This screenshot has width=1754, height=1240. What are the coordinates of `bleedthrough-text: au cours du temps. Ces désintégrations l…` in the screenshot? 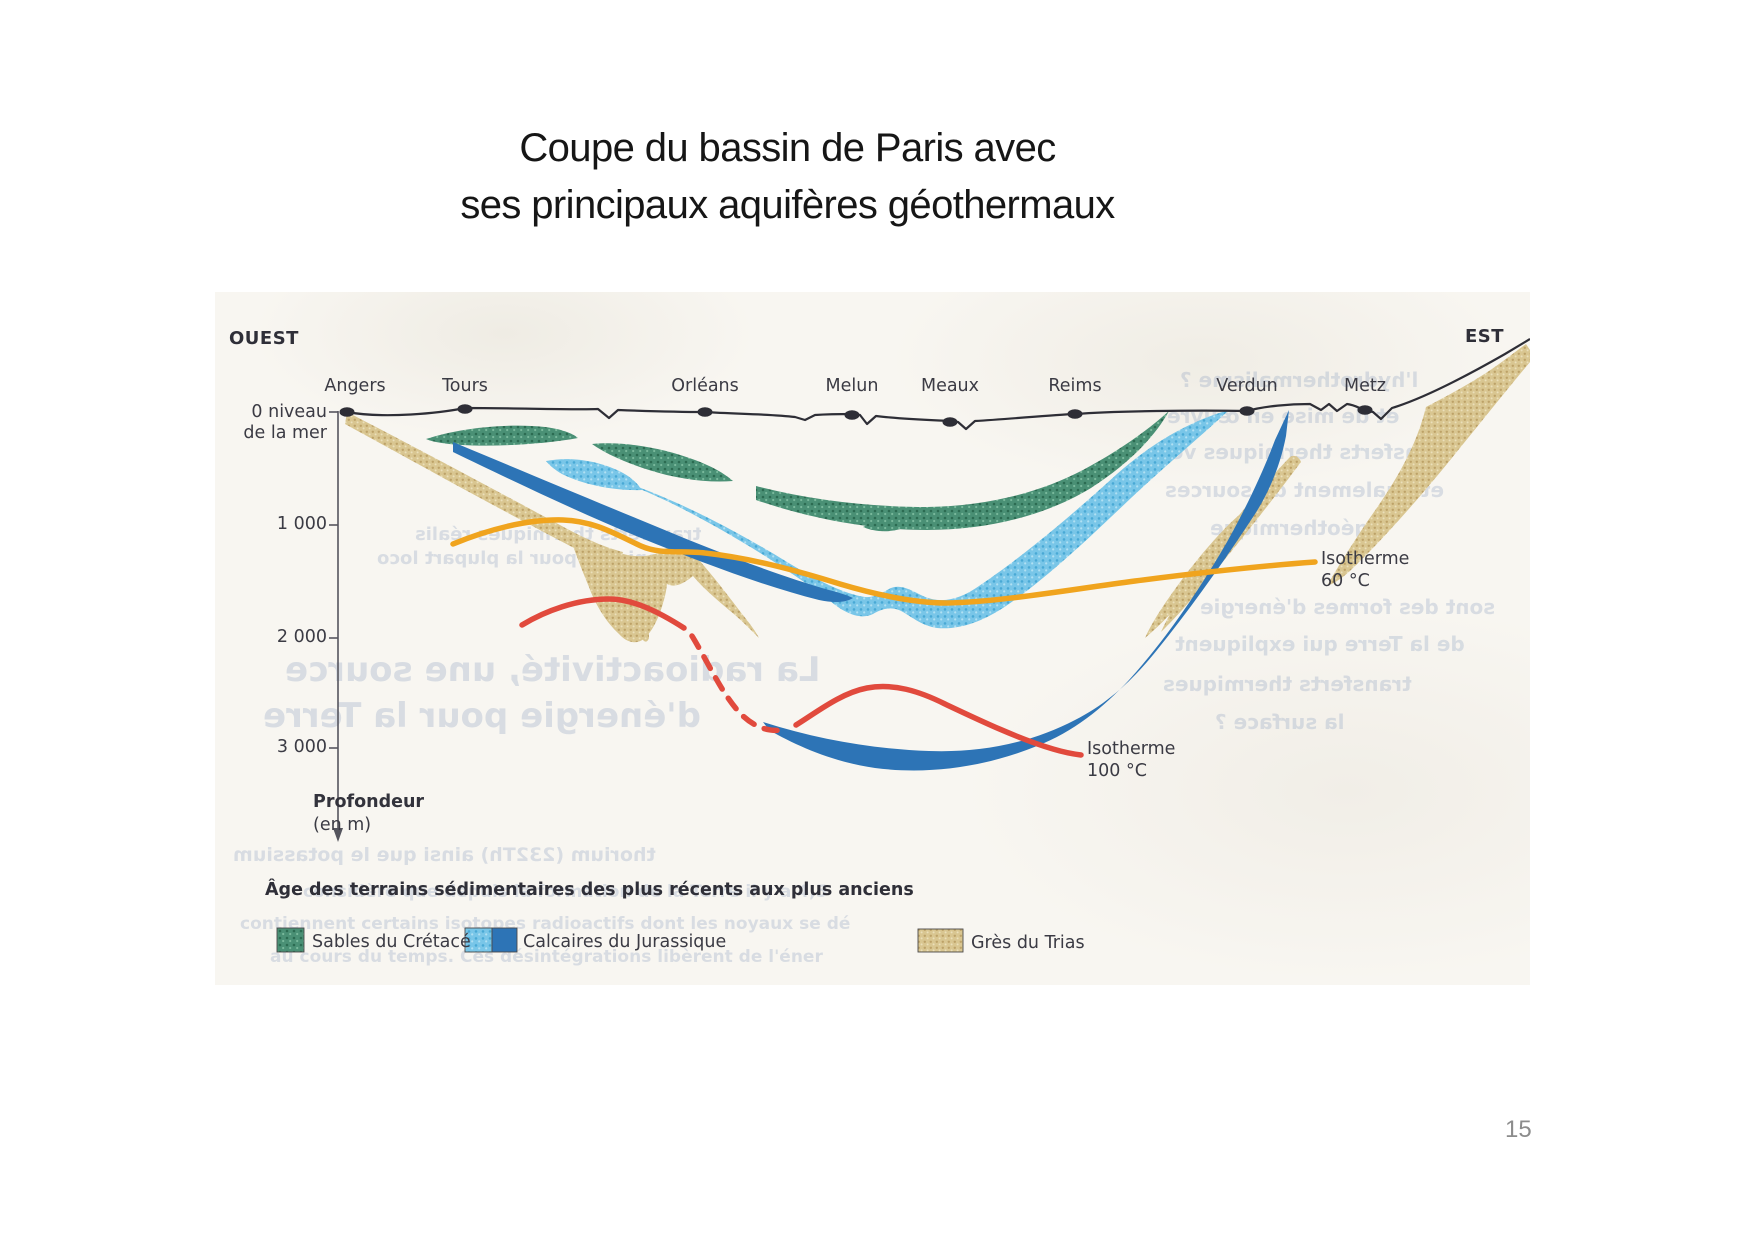 It's located at (546, 957).